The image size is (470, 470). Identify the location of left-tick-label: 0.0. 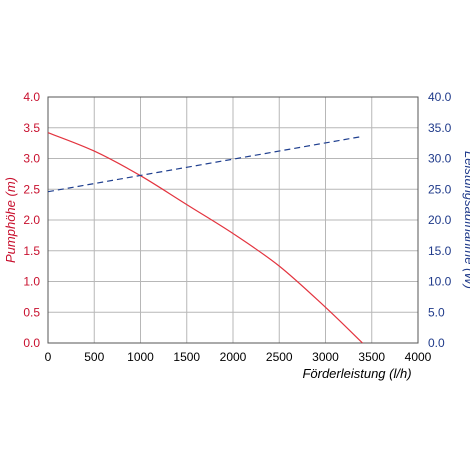
(31, 343).